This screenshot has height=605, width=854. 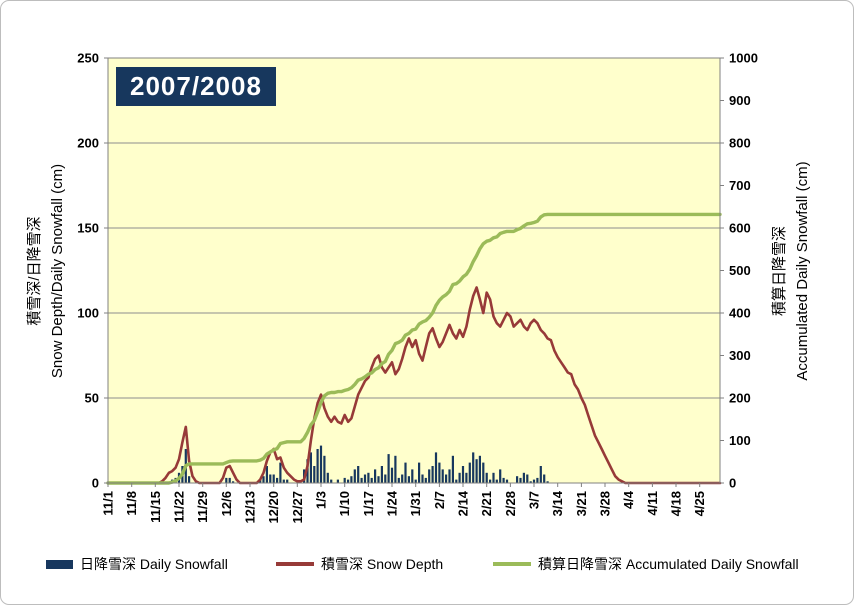 I want to click on left-axis-title: 積雪深/日降雪深 Snow Depth/Daily Snowfall (cm), so click(x=46, y=271).